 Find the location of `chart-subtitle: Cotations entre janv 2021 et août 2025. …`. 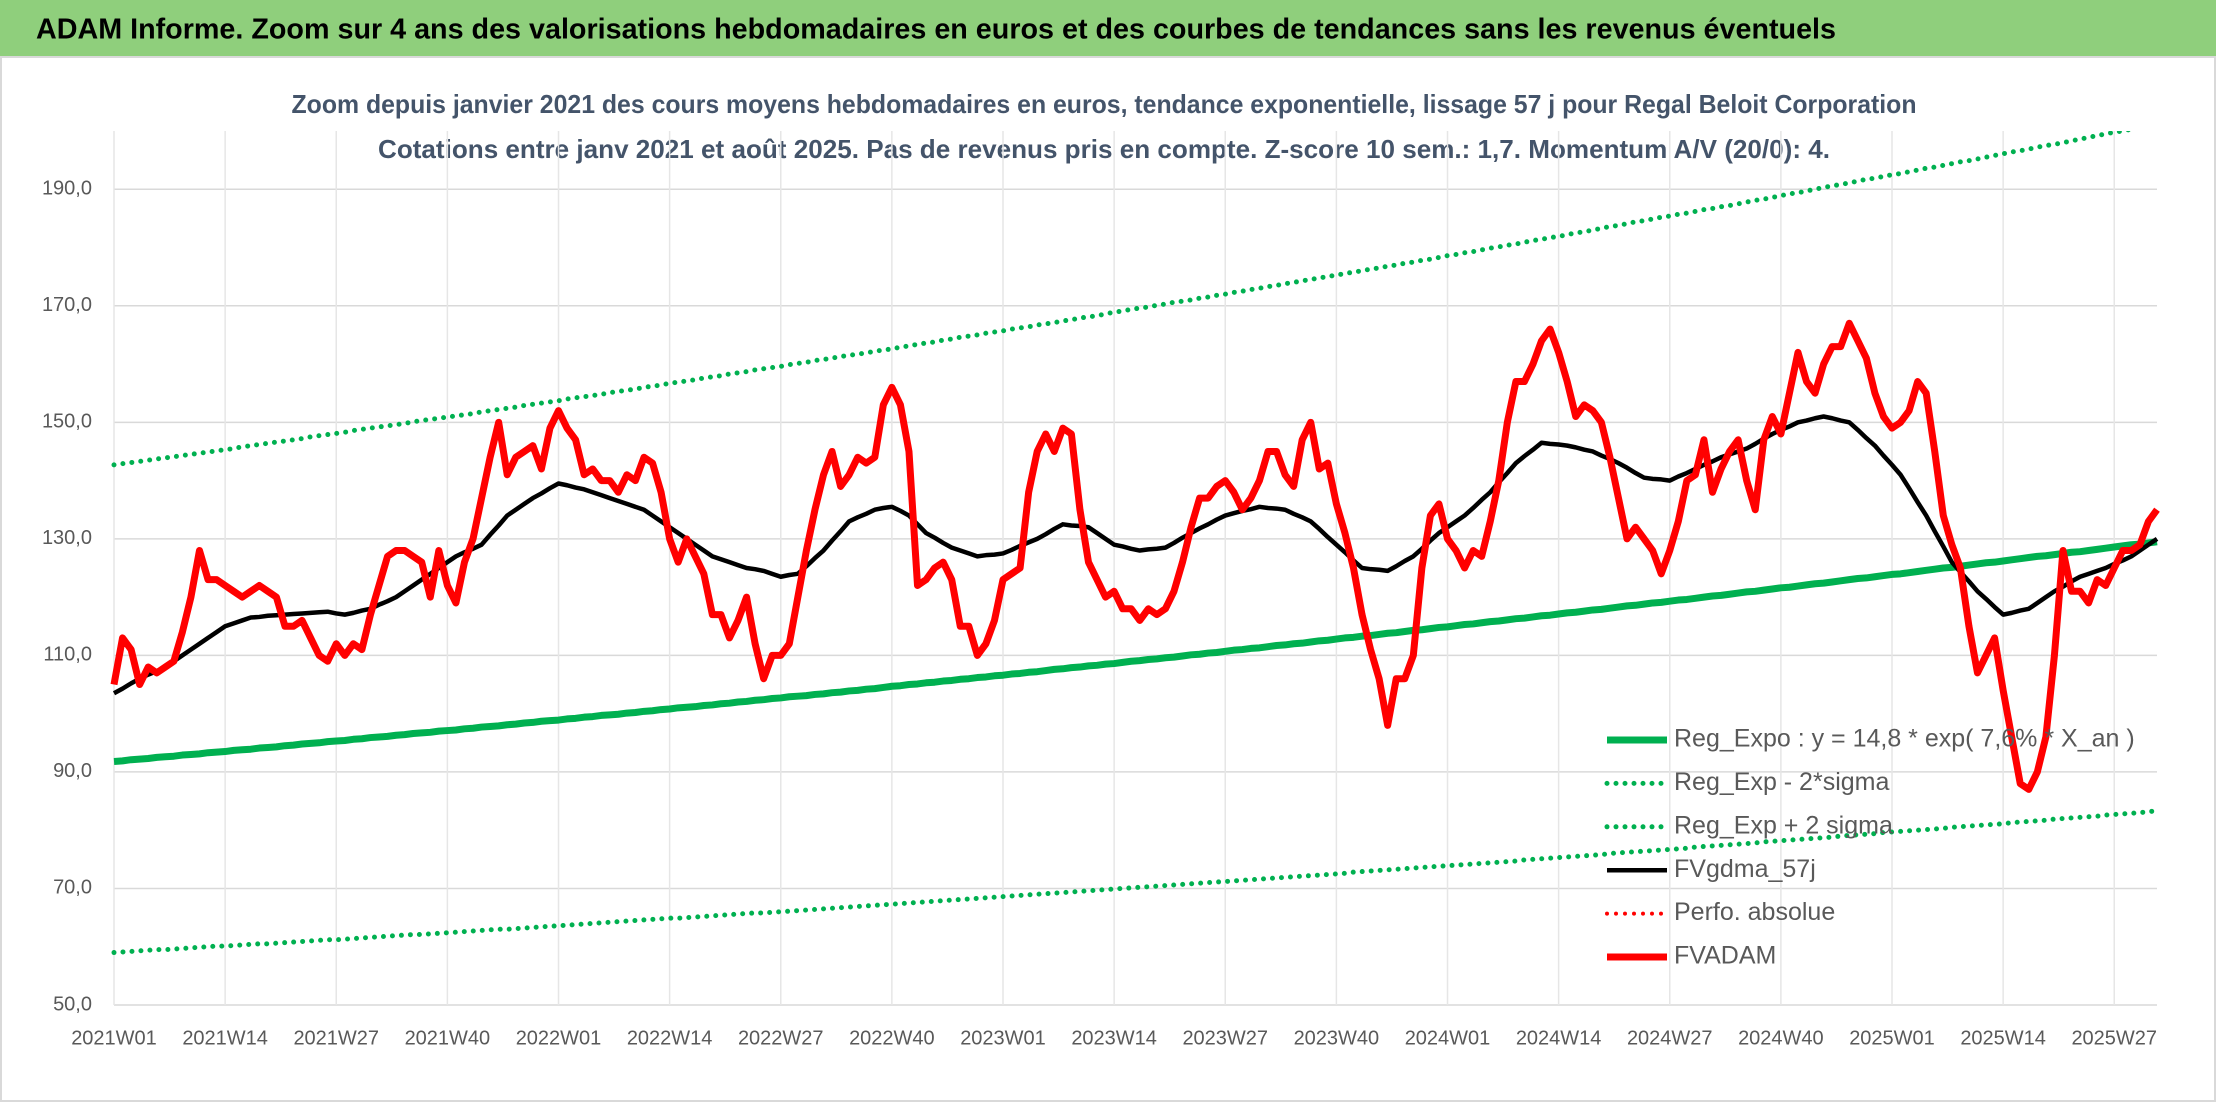

chart-subtitle: Cotations entre janv 2021 et août 2025. … is located at coordinates (1104, 149).